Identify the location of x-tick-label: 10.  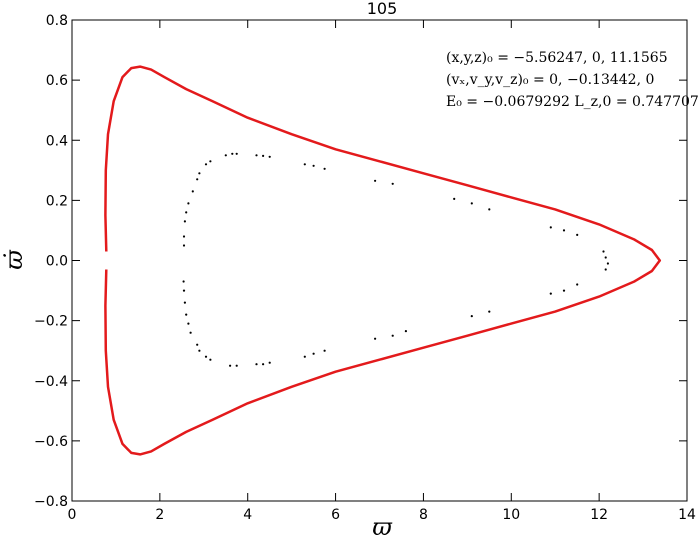
(511, 515).